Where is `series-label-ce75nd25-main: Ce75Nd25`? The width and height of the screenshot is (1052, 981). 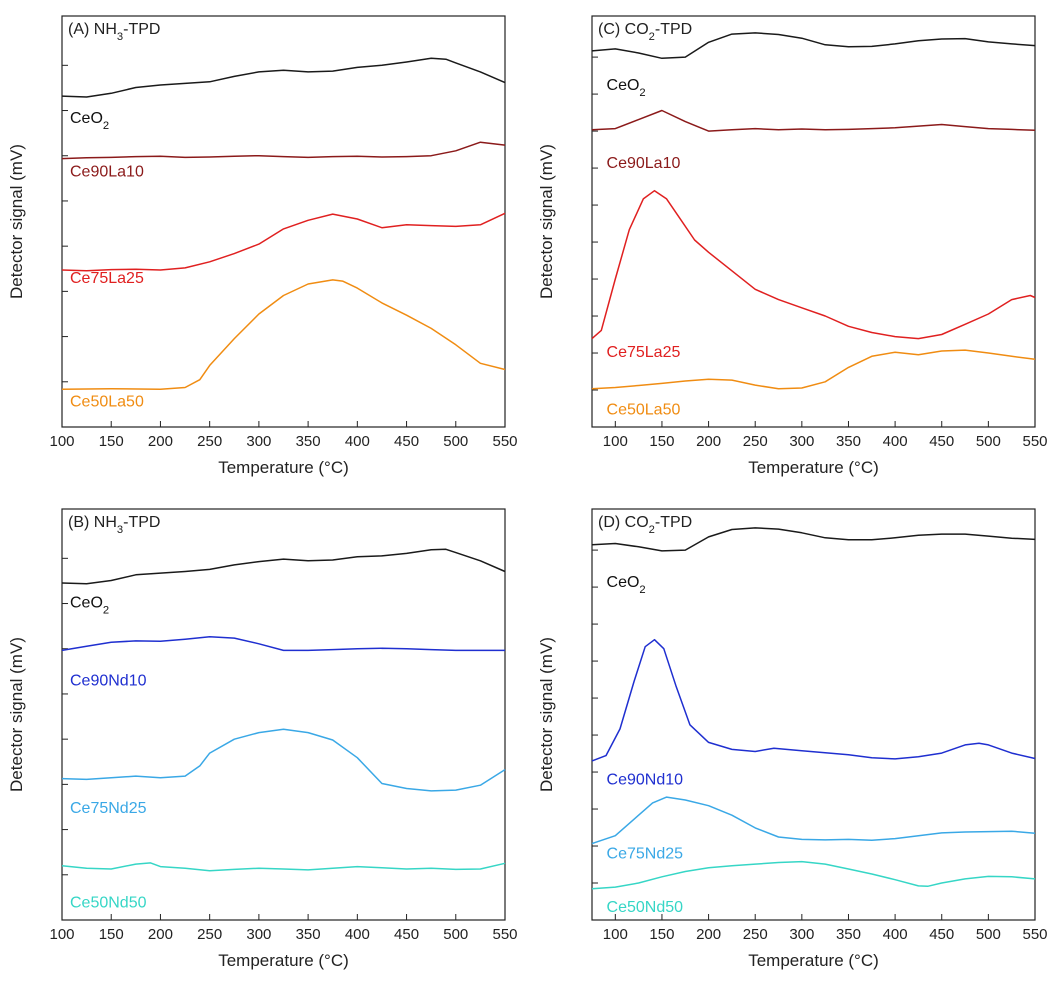 series-label-ce75nd25-main: Ce75Nd25 is located at coordinates (645, 853).